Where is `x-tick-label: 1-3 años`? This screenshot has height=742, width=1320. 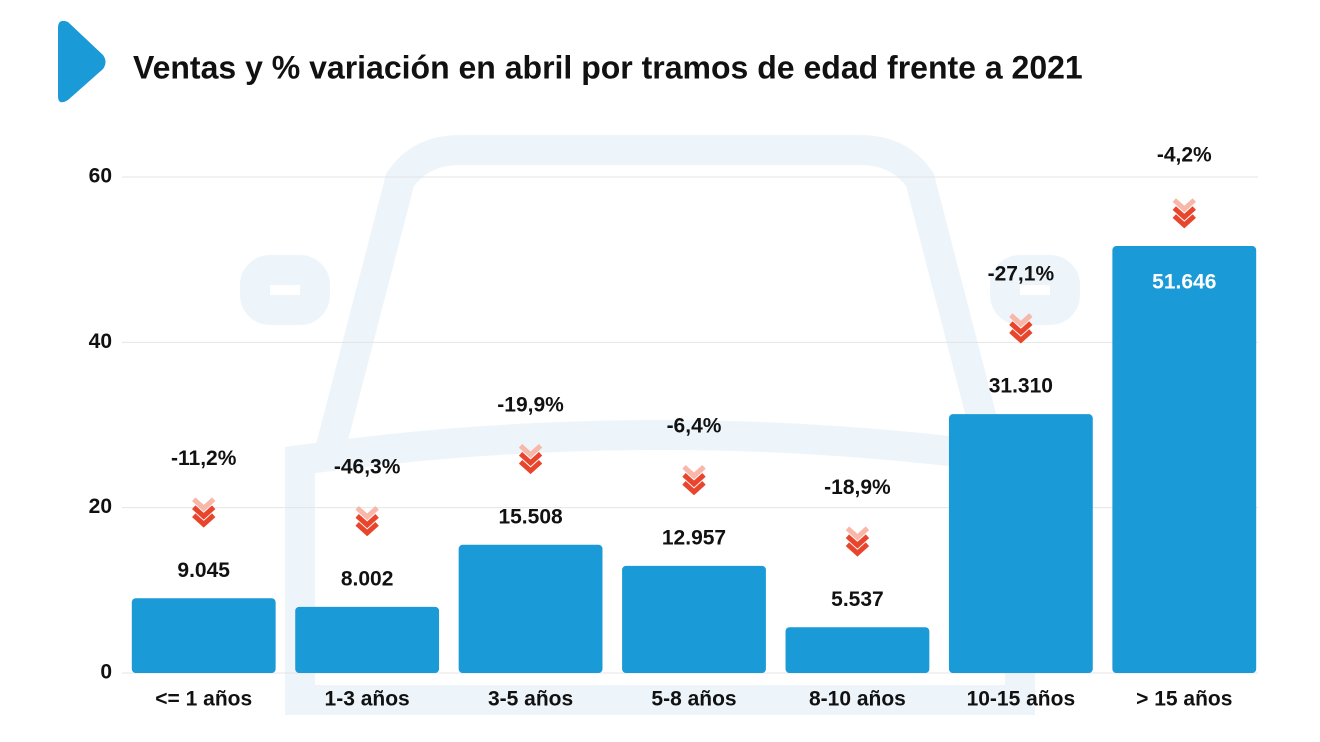
x-tick-label: 1-3 años is located at coordinates (367, 699).